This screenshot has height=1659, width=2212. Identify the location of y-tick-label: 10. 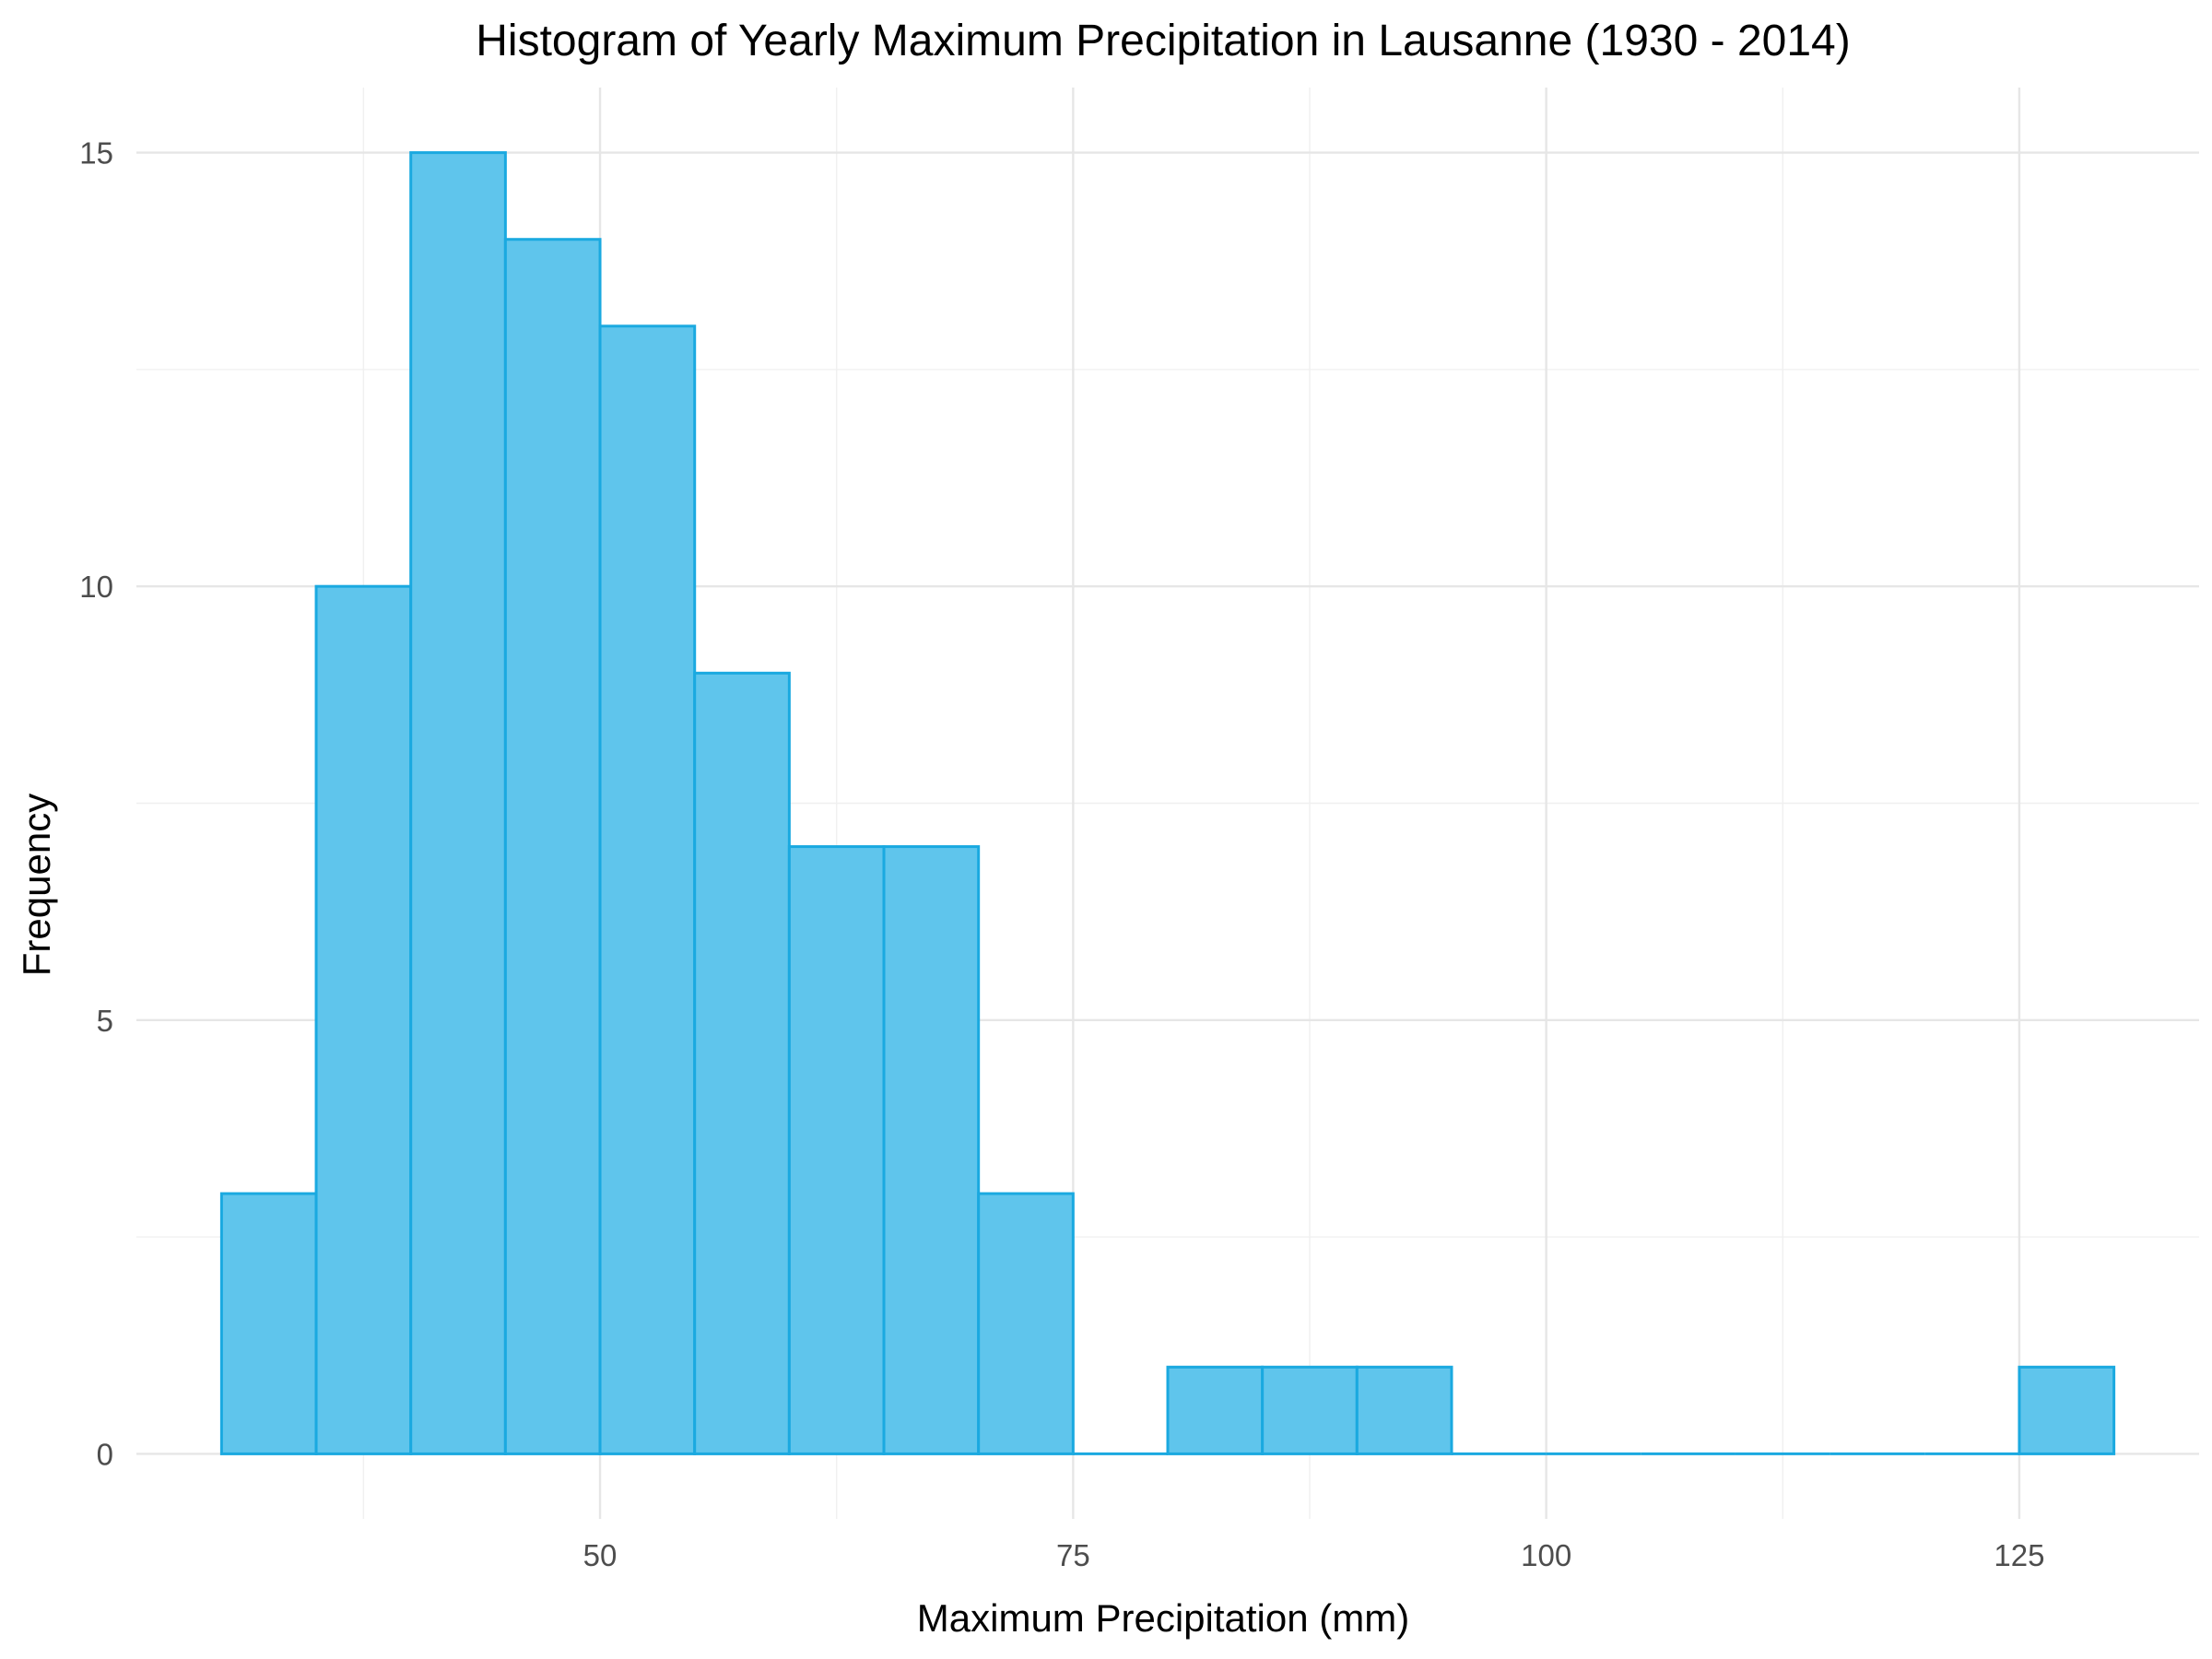
(96, 587).